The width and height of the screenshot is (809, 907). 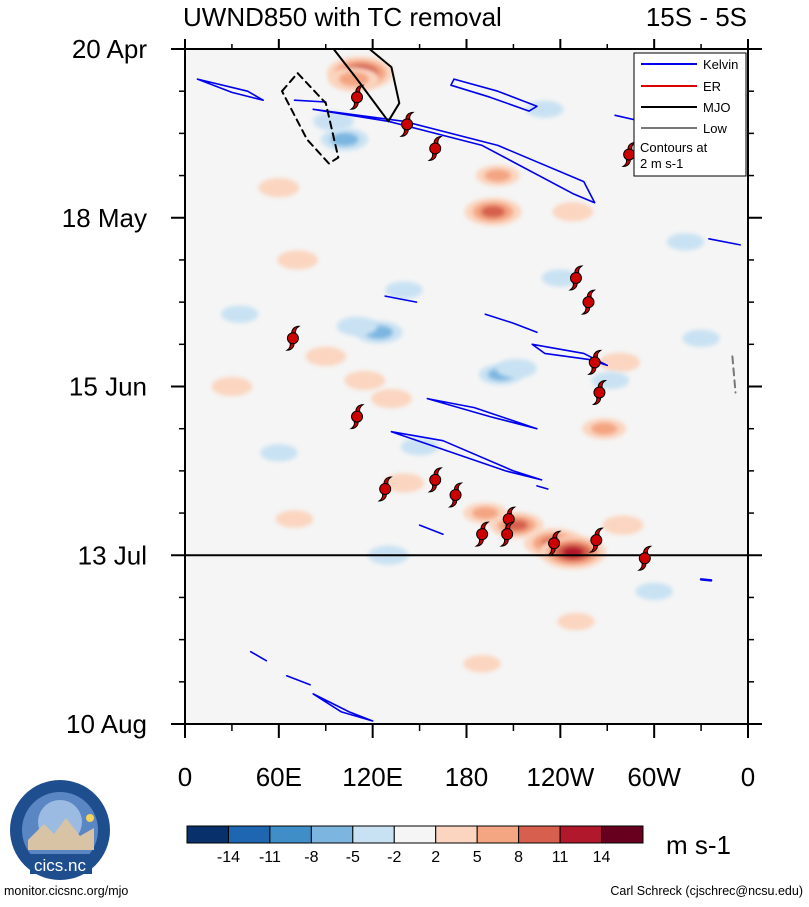 What do you see at coordinates (66, 891) in the screenshot?
I see `website-credit: monitor.cicsnc.org/mjo` at bounding box center [66, 891].